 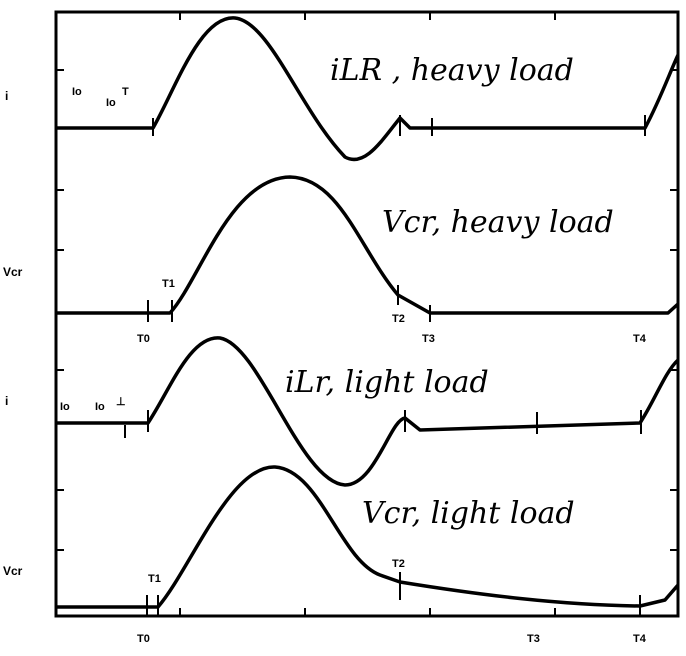 I want to click on marker-label: T, so click(x=125, y=92).